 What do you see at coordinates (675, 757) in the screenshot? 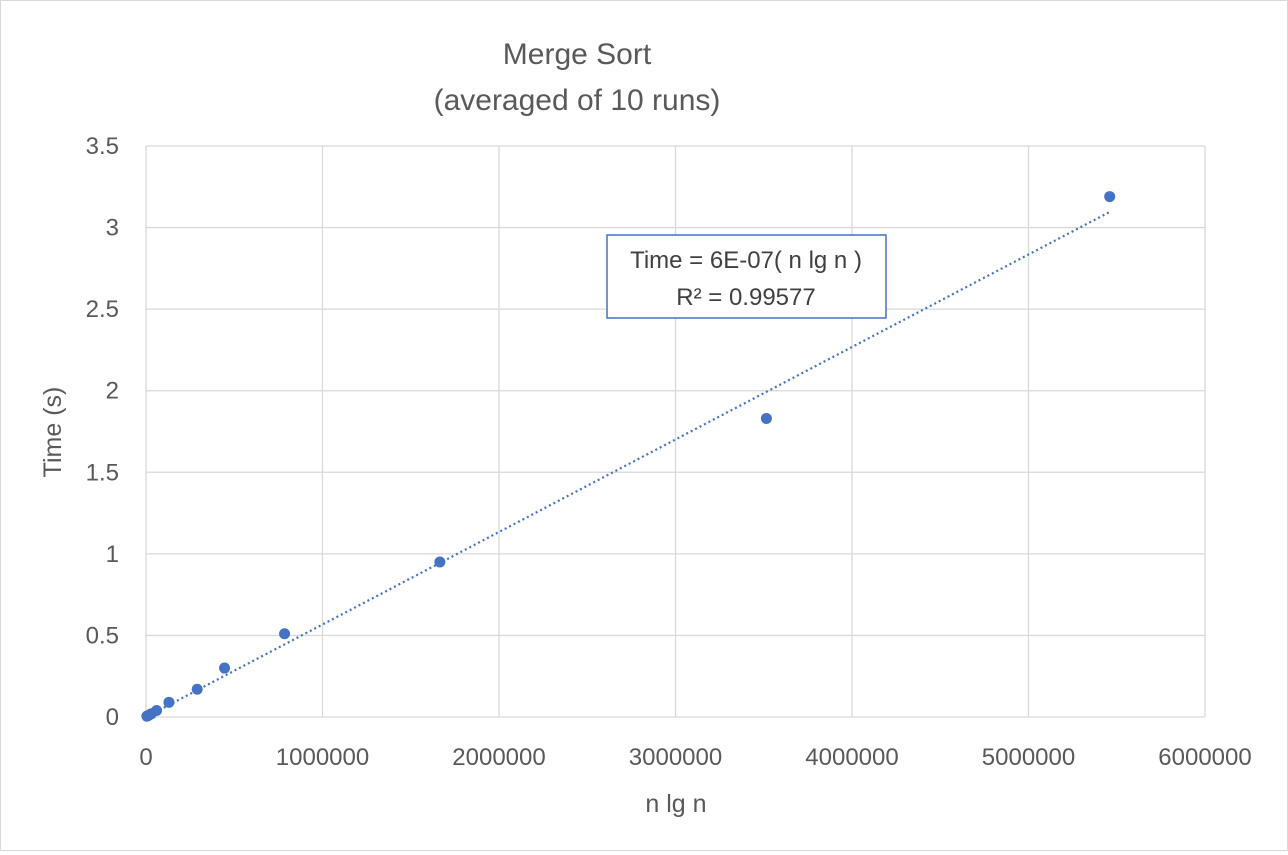
I see `x-tick-label: 3000000` at bounding box center [675, 757].